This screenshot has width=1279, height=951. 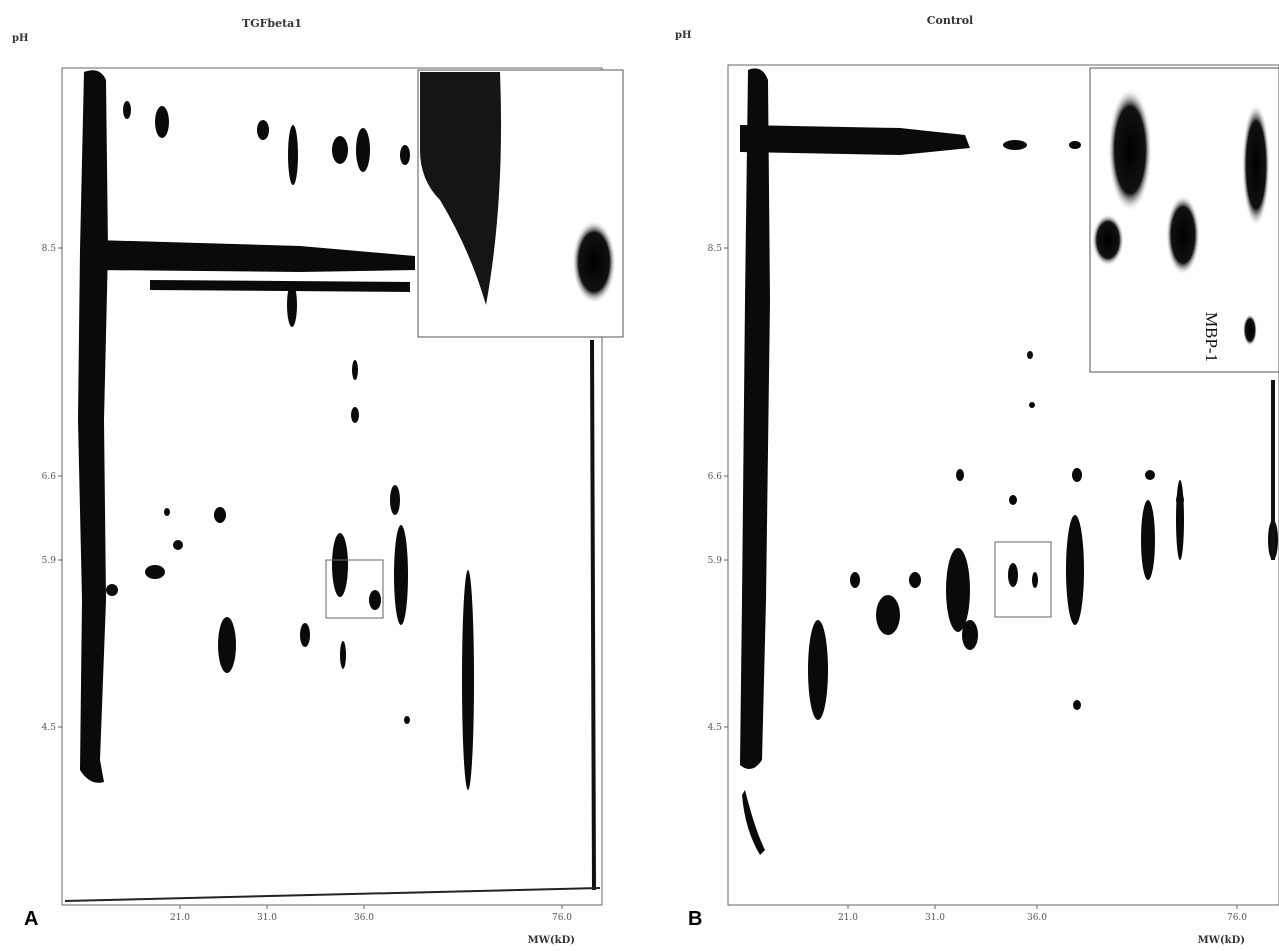 I want to click on inset, so click(x=520, y=203).